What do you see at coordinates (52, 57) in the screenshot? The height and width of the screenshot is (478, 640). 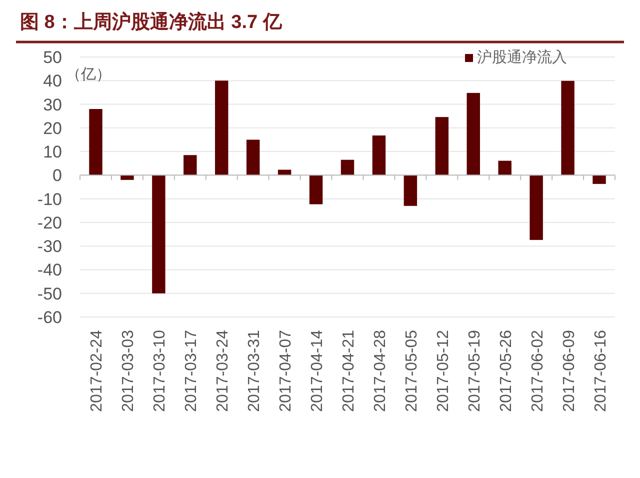 I see `y-tick-label: 50` at bounding box center [52, 57].